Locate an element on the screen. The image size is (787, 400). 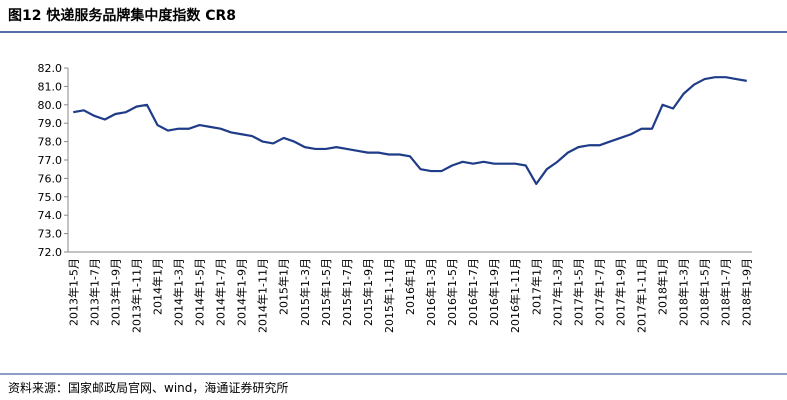
y-tick-label: 74.0 is located at coordinates (50, 215).